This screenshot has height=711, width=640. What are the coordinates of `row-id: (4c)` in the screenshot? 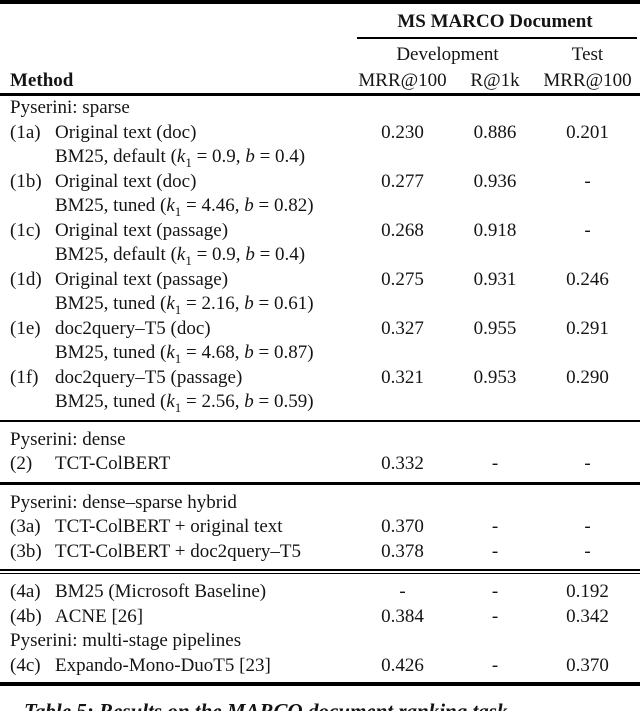 It's located at (25, 665).